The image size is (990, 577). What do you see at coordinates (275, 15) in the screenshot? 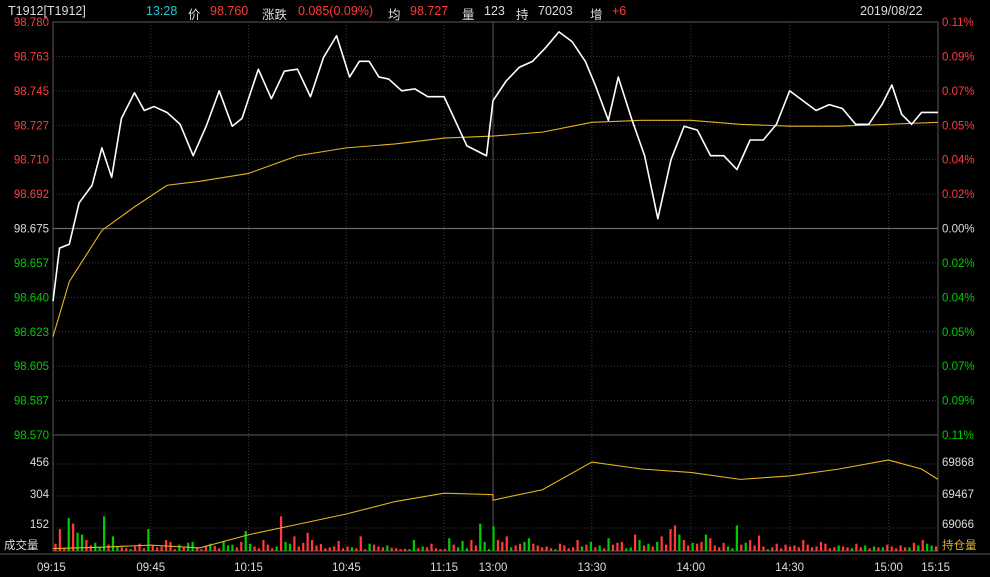
I see `change-label: 涨跌` at bounding box center [275, 15].